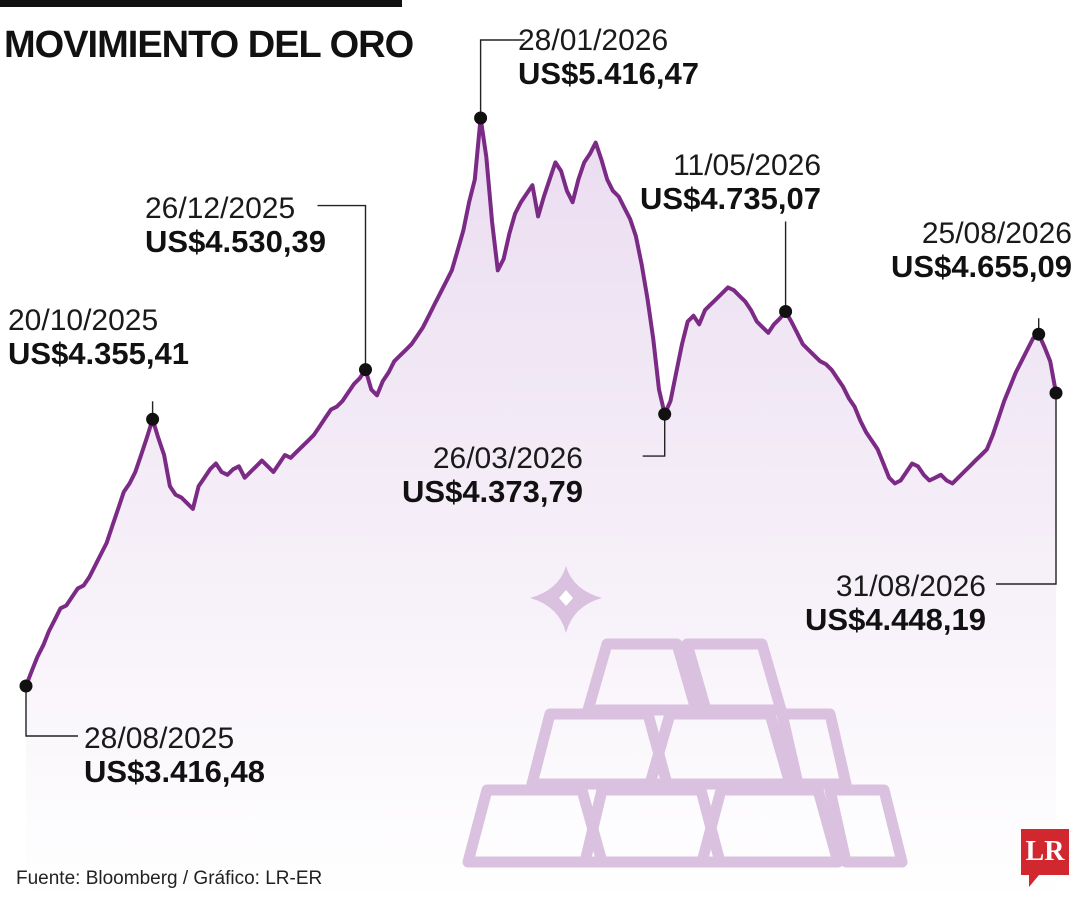 This screenshot has width=1080, height=900. What do you see at coordinates (608, 73) in the screenshot?
I see `annotation-value: US$5.416,47` at bounding box center [608, 73].